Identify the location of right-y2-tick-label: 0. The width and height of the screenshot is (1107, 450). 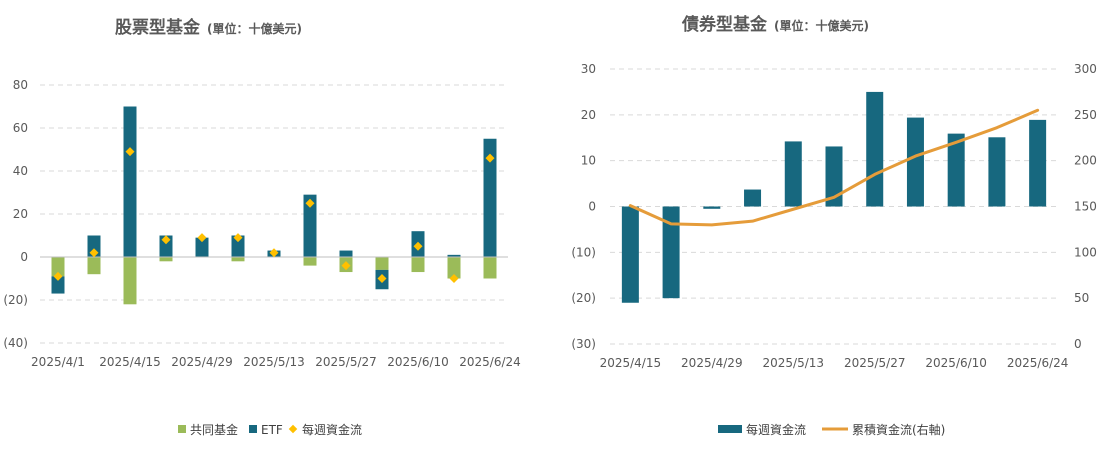
(1078, 344).